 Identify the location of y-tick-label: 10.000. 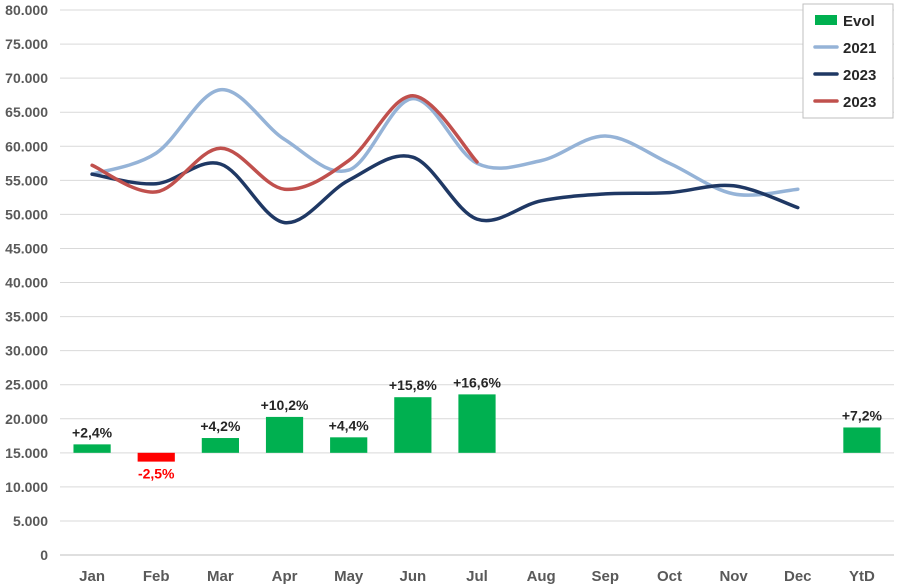
(26, 487).